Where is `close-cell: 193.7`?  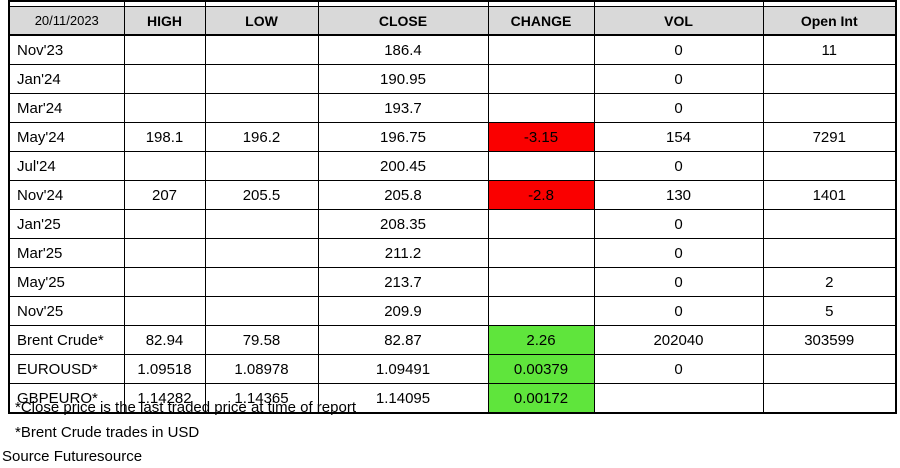 close-cell: 193.7 is located at coordinates (403, 108).